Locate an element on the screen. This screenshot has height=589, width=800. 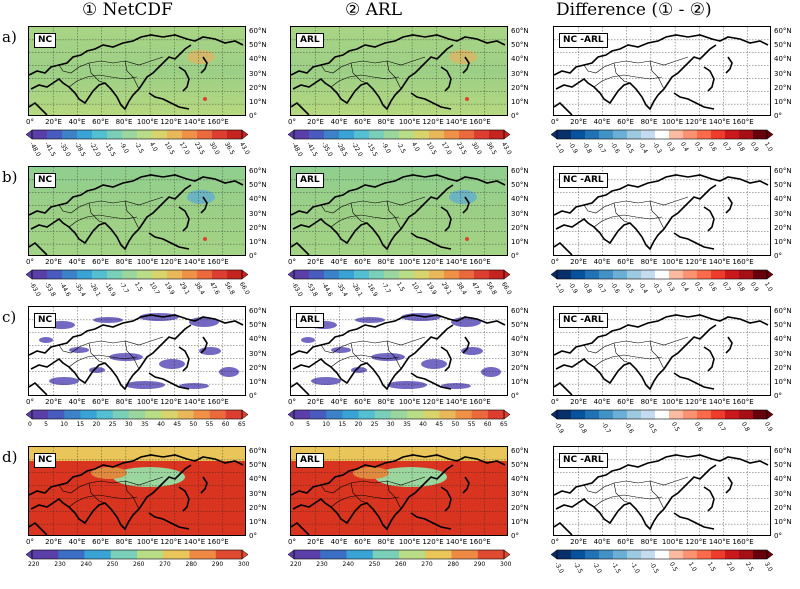
colorbar-tick-label: 0.9 is located at coordinates (768, 427).